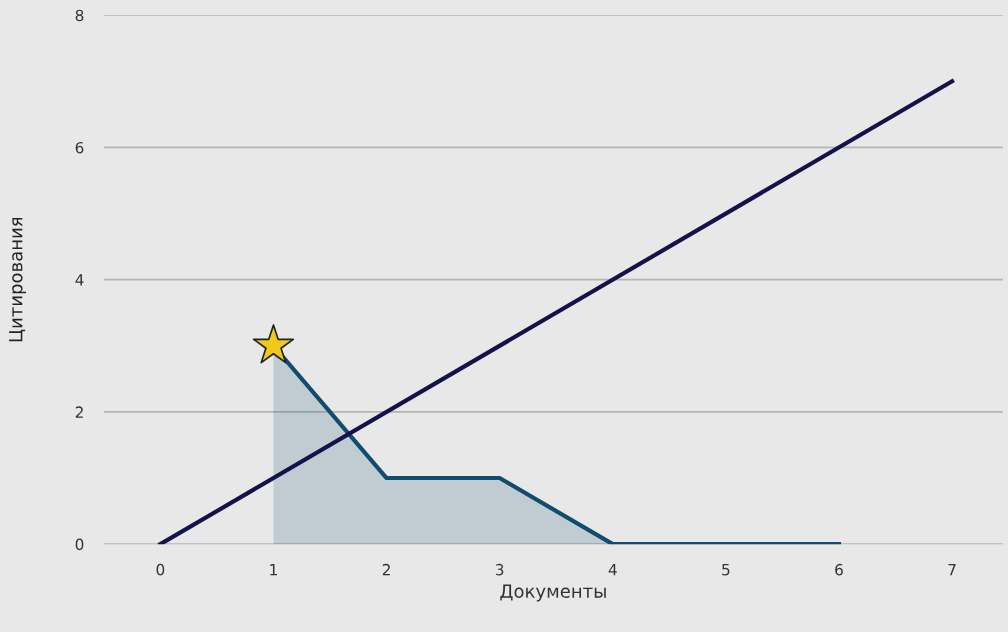 The width and height of the screenshot is (1008, 632). I want to click on y-tick-label: 2, so click(79, 412).